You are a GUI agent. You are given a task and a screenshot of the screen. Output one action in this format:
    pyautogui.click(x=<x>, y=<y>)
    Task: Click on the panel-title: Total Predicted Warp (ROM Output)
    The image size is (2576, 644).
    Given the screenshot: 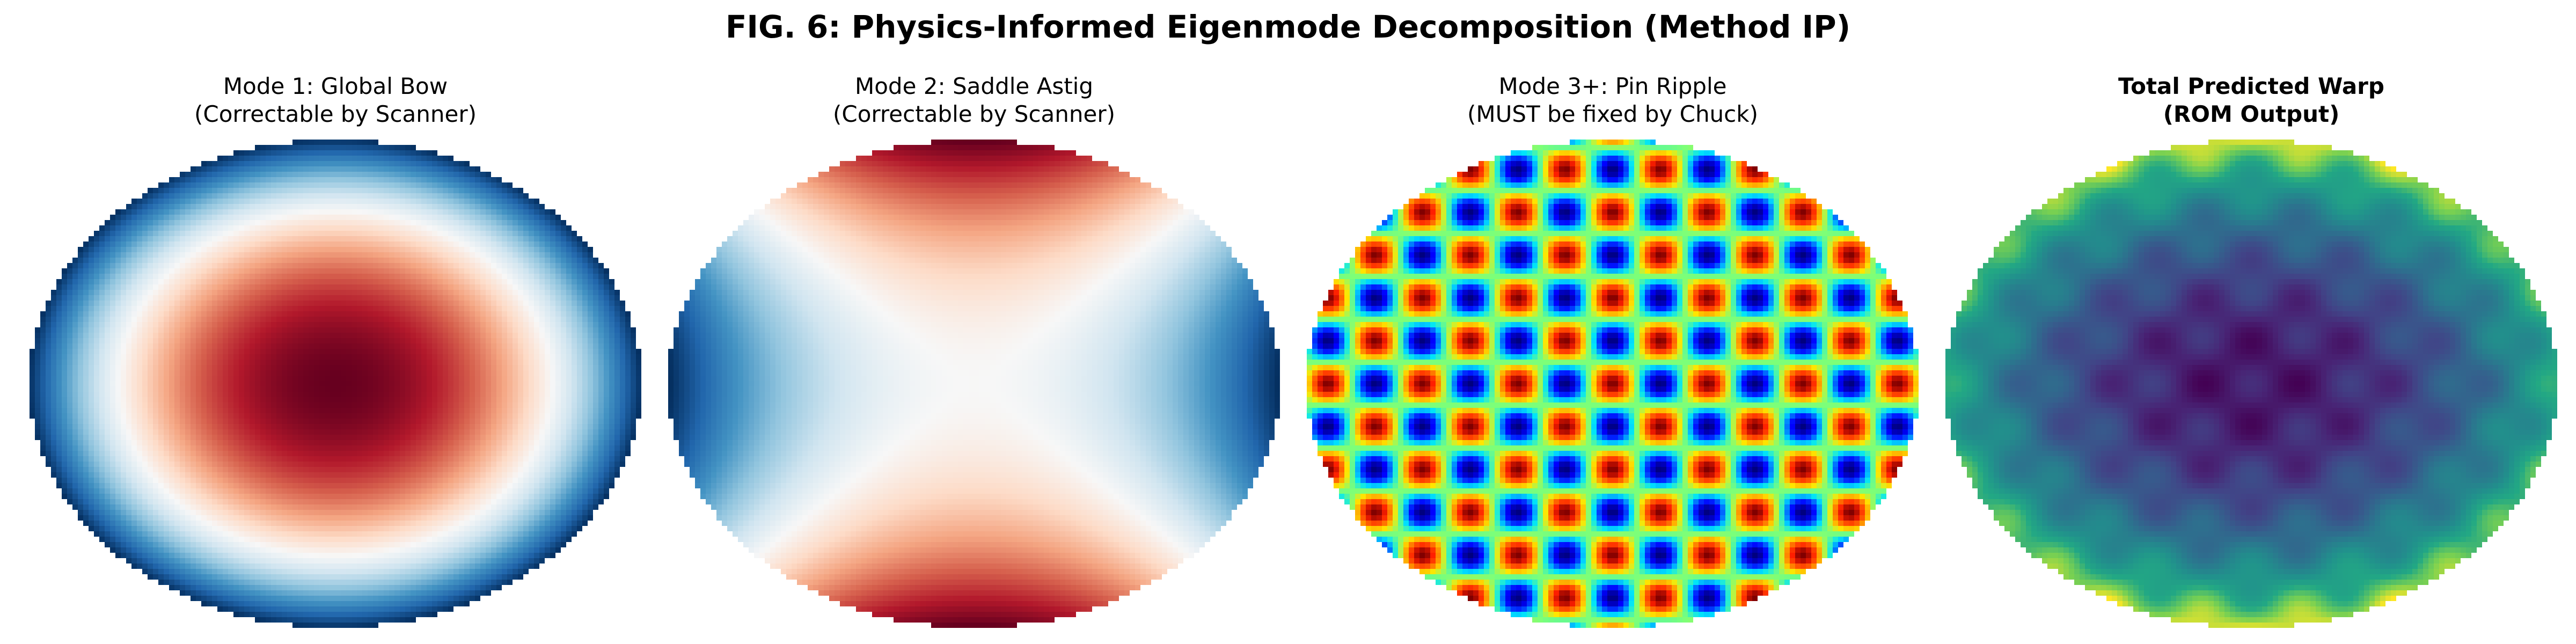 What is the action you would take?
    pyautogui.click(x=2251, y=100)
    